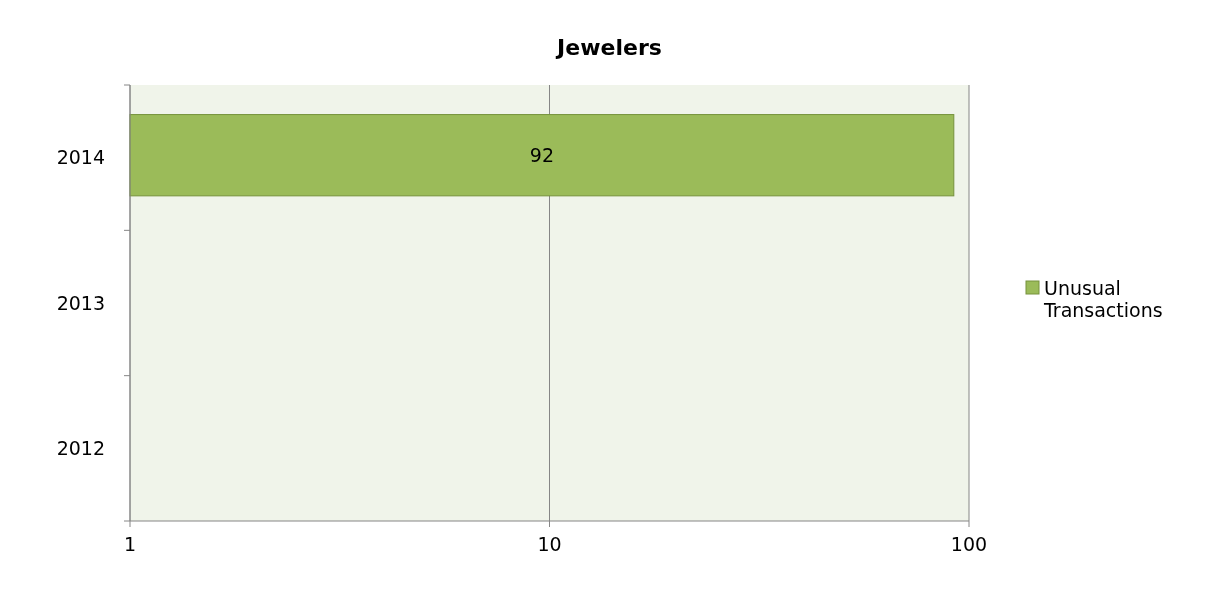 The height and width of the screenshot is (591, 1214). What do you see at coordinates (130, 544) in the screenshot?
I see `x-tick-label: 1` at bounding box center [130, 544].